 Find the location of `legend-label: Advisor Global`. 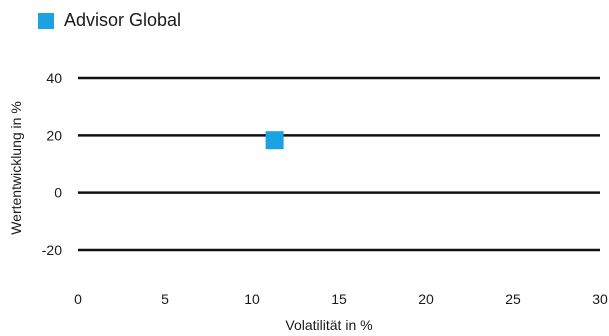

legend-label: Advisor Global is located at coordinates (123, 20).